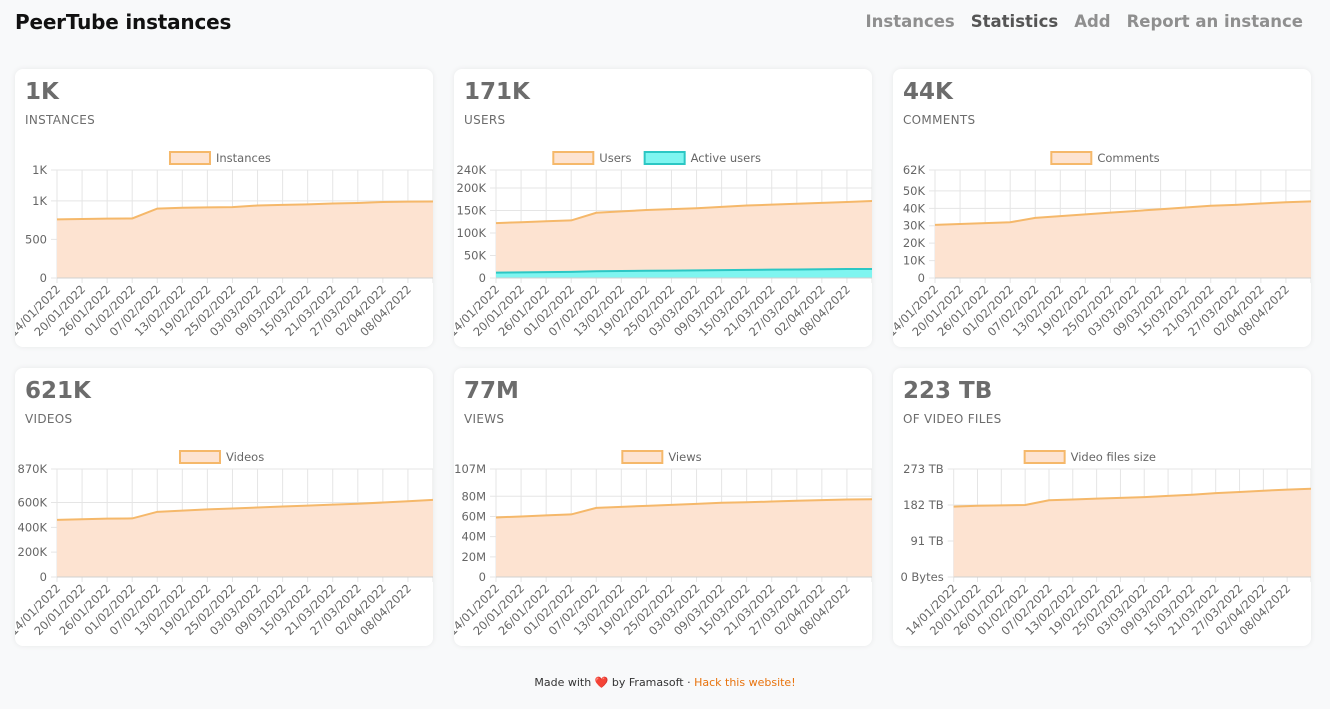 The height and width of the screenshot is (709, 1330). What do you see at coordinates (910, 21) in the screenshot?
I see `nav-instances: Instances` at bounding box center [910, 21].